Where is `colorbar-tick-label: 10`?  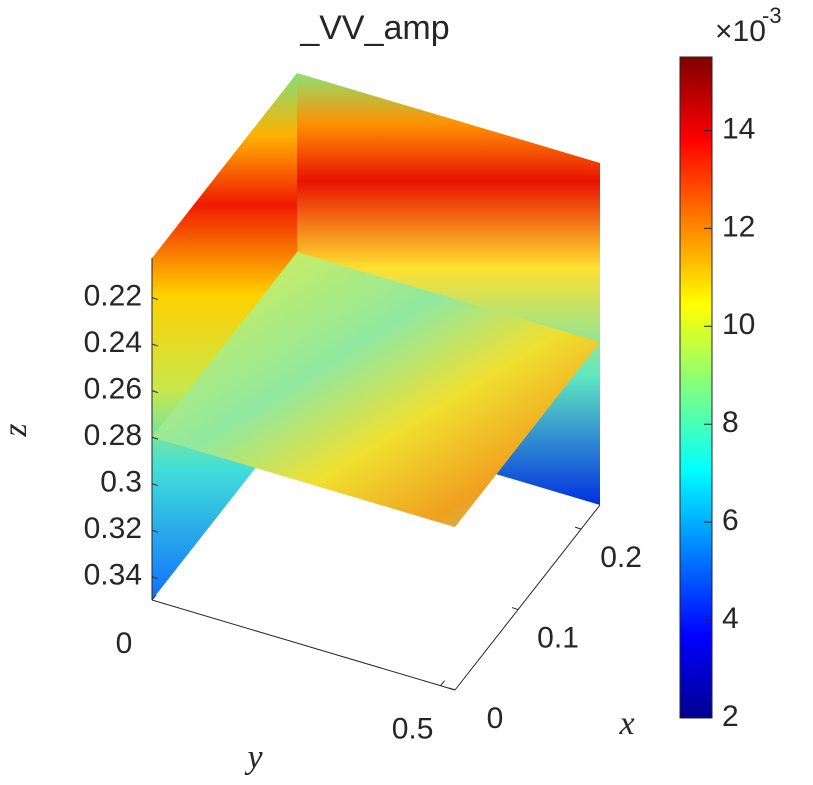
colorbar-tick-label: 10 is located at coordinates (738, 324).